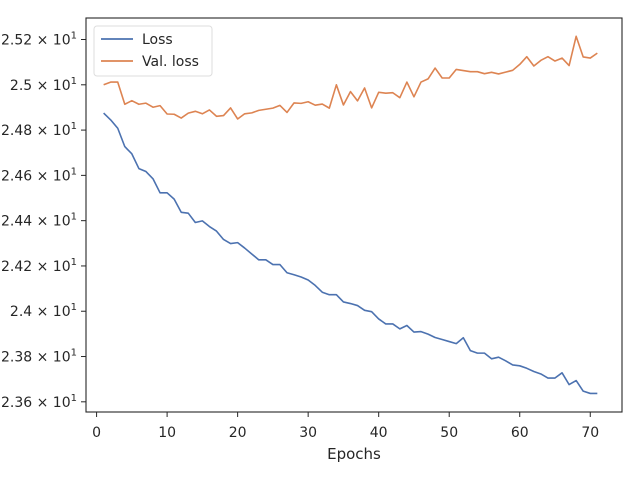  I want to click on y-tick-label: 2.4 × 10¹, so click(43, 311).